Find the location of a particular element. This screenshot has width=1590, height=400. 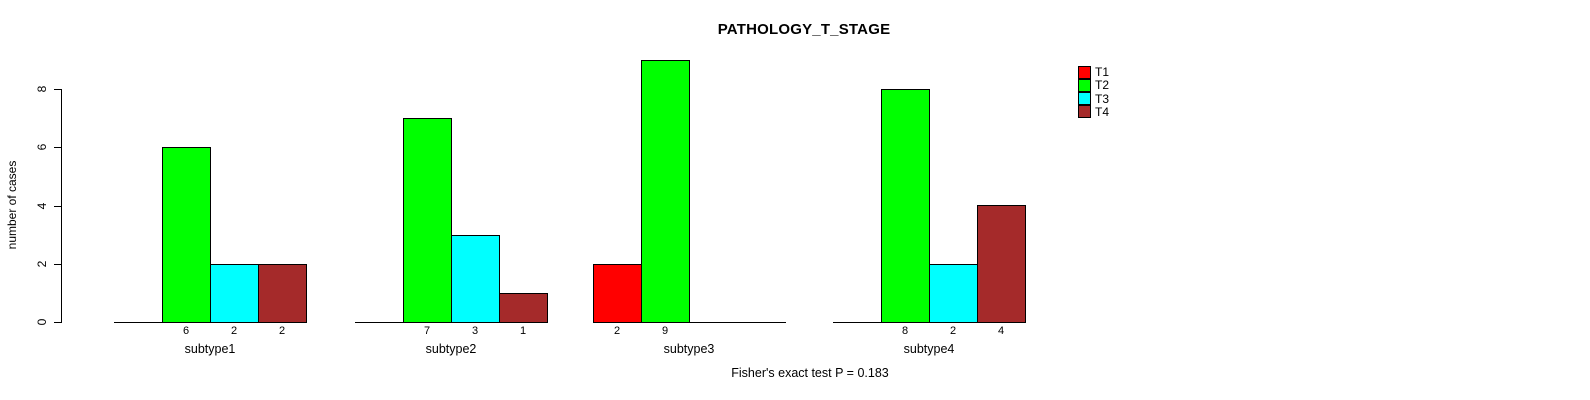

bar-t4-subtype1 is located at coordinates (282, 293).